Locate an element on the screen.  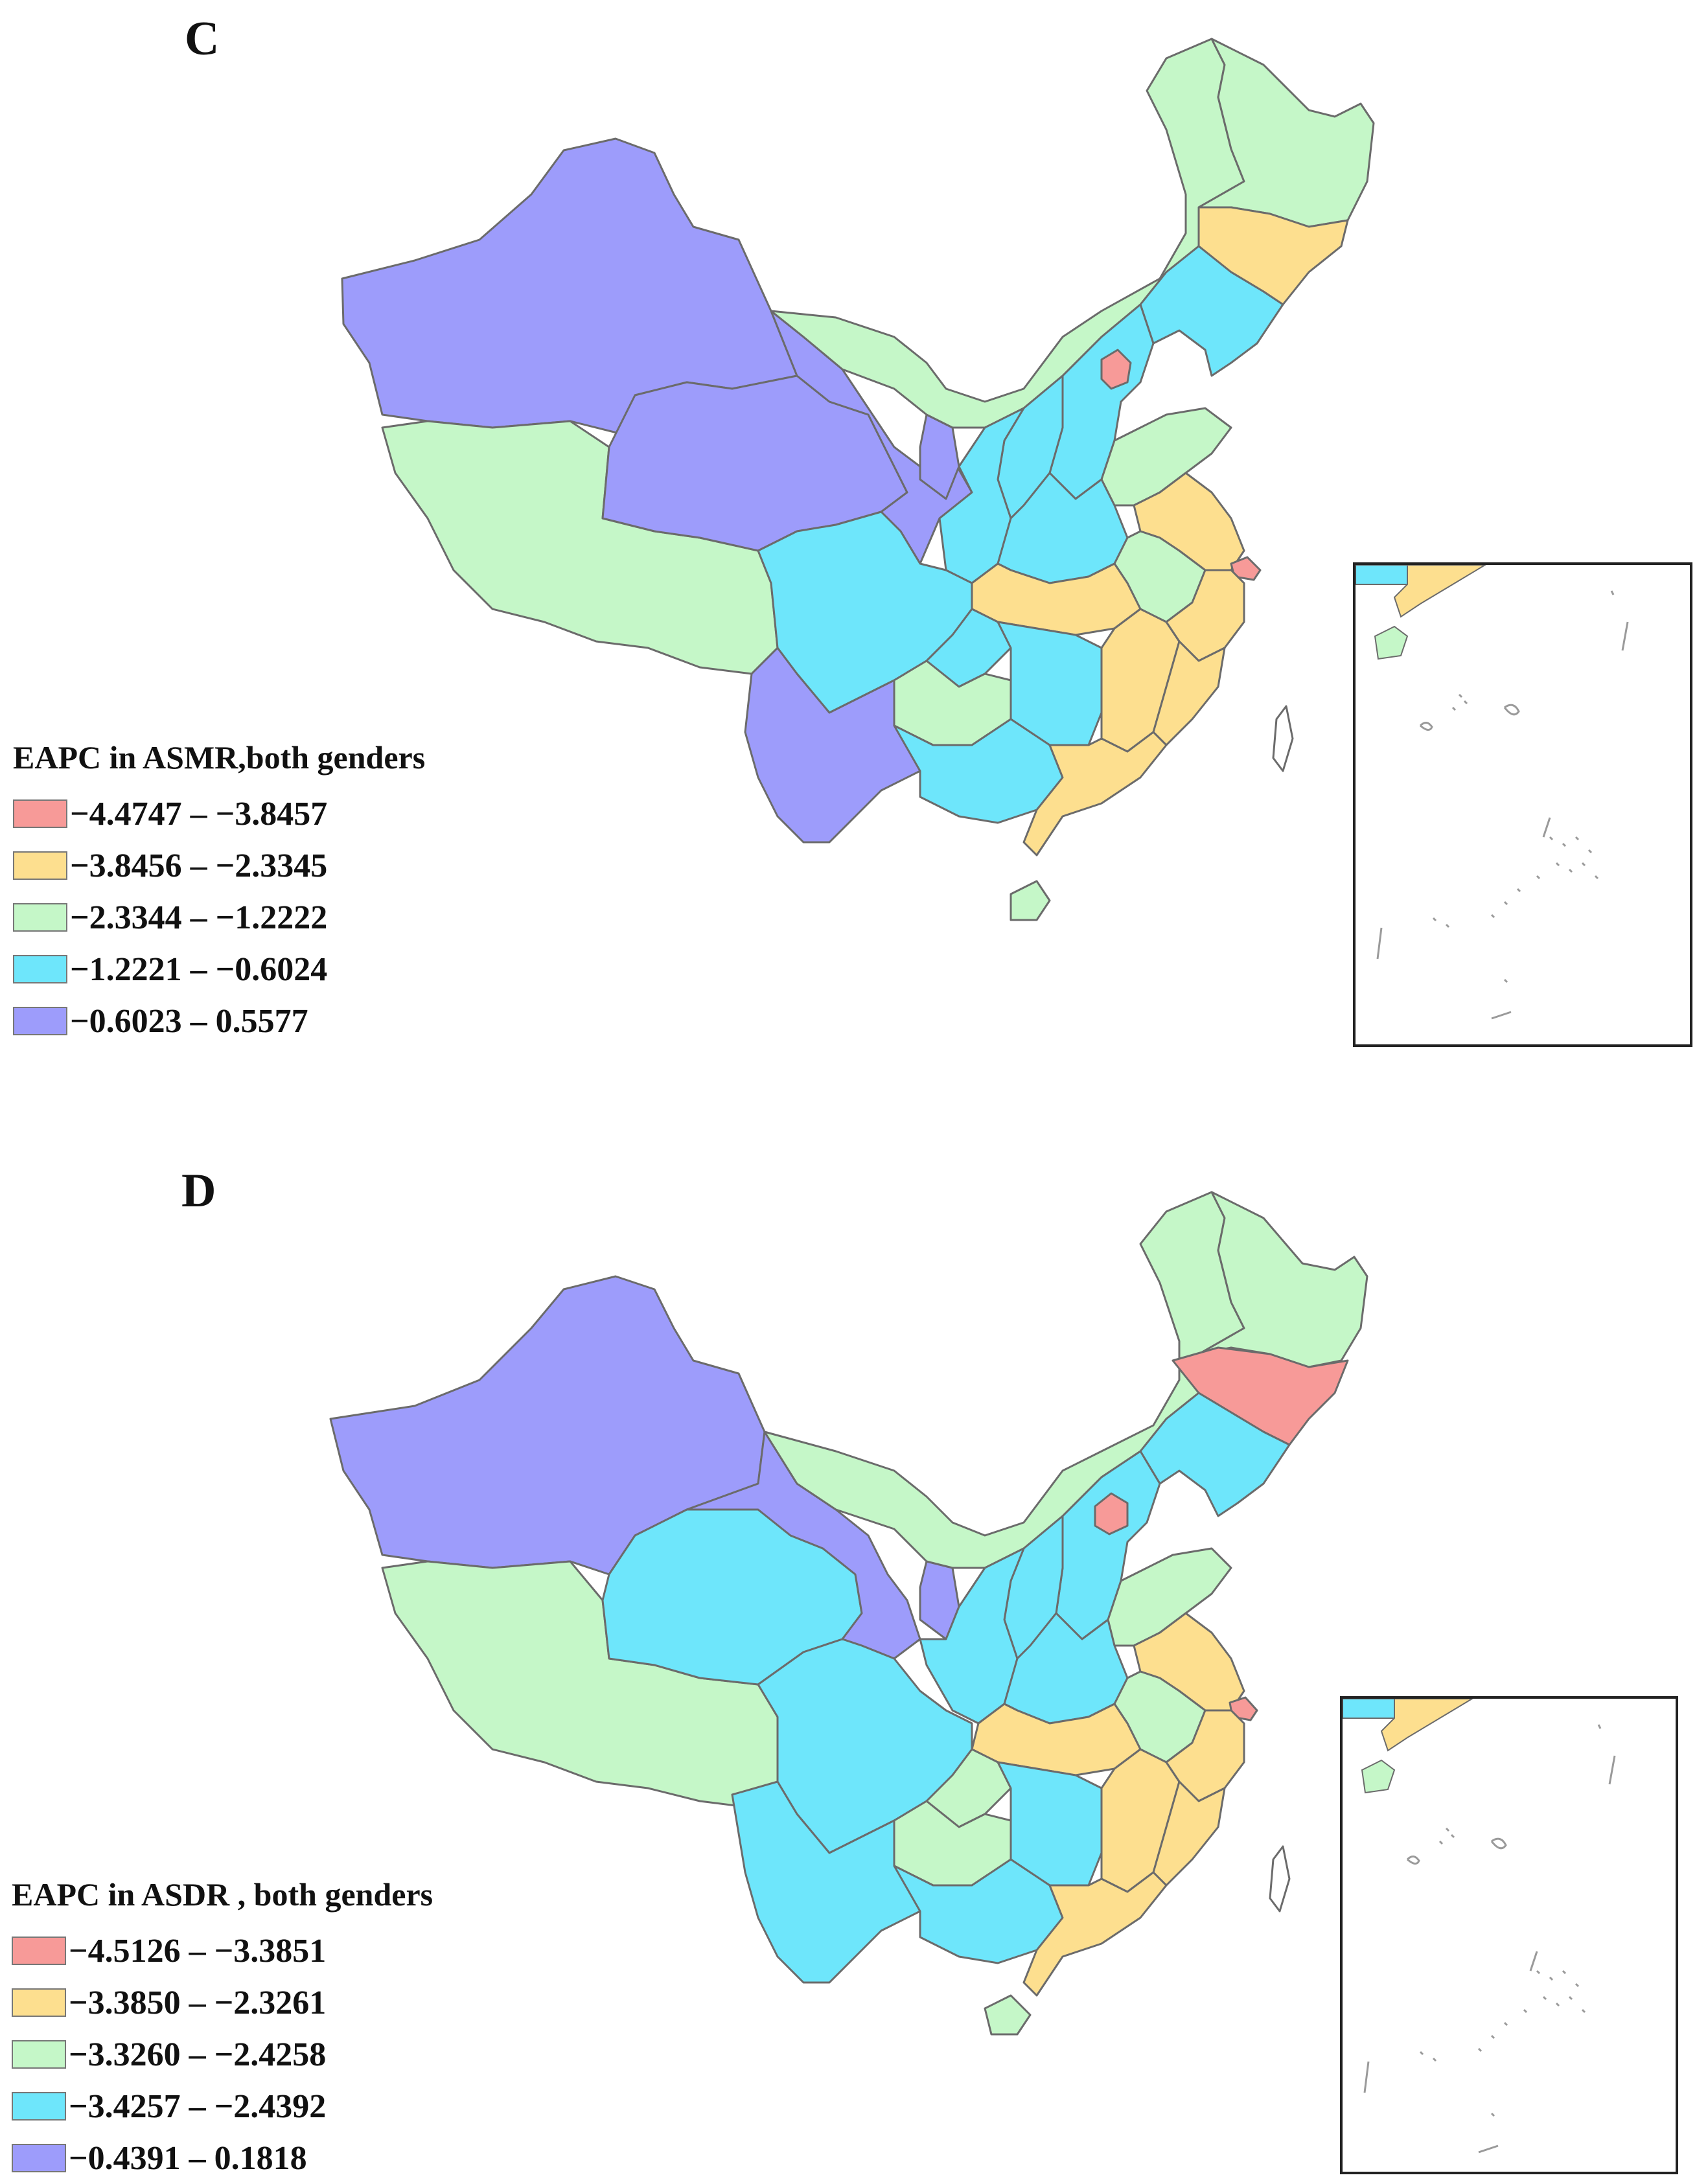
legend-label: −3.3850 – −2.3261 is located at coordinates (198, 2003).